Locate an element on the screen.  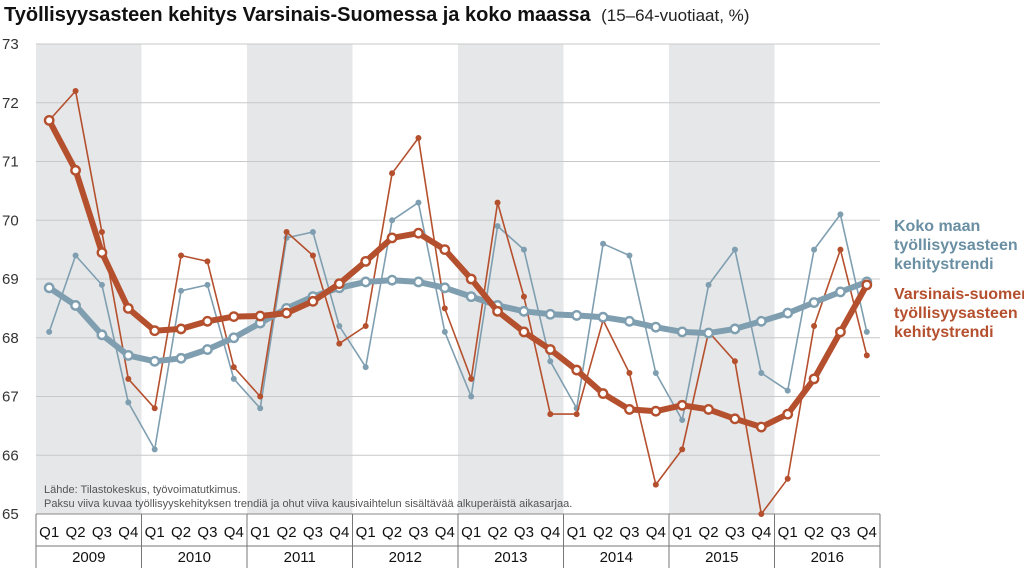
x-tick-label-year: 2016 is located at coordinates (827, 557).